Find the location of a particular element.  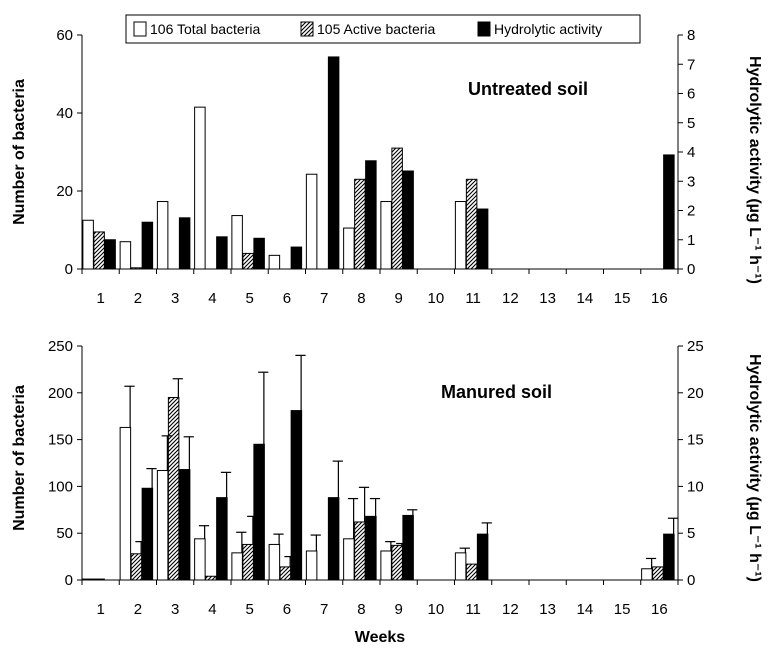

y2-tick-label: 0 is located at coordinates (691, 580).